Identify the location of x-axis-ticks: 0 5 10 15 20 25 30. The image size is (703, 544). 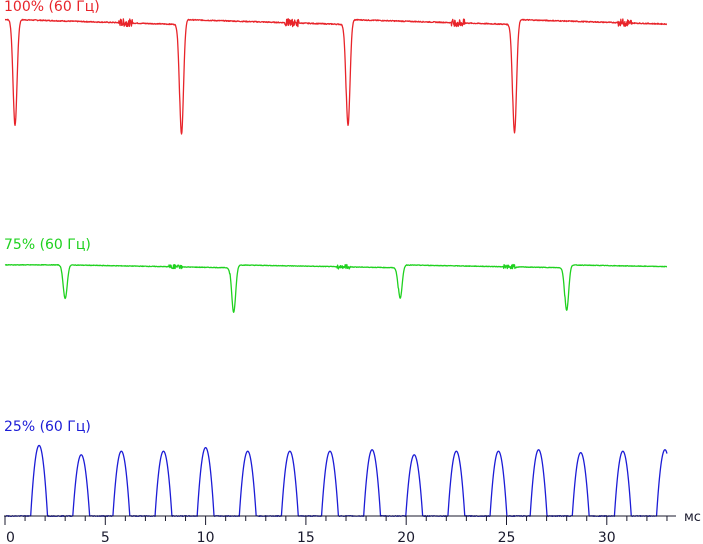
(336, 530).